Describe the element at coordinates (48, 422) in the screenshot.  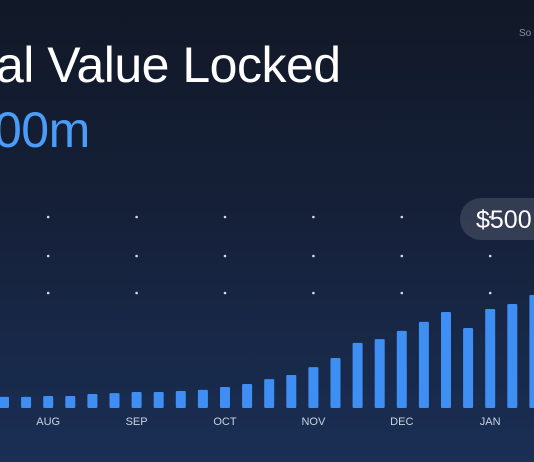
I see `x-tick-label: AUG` at that location.